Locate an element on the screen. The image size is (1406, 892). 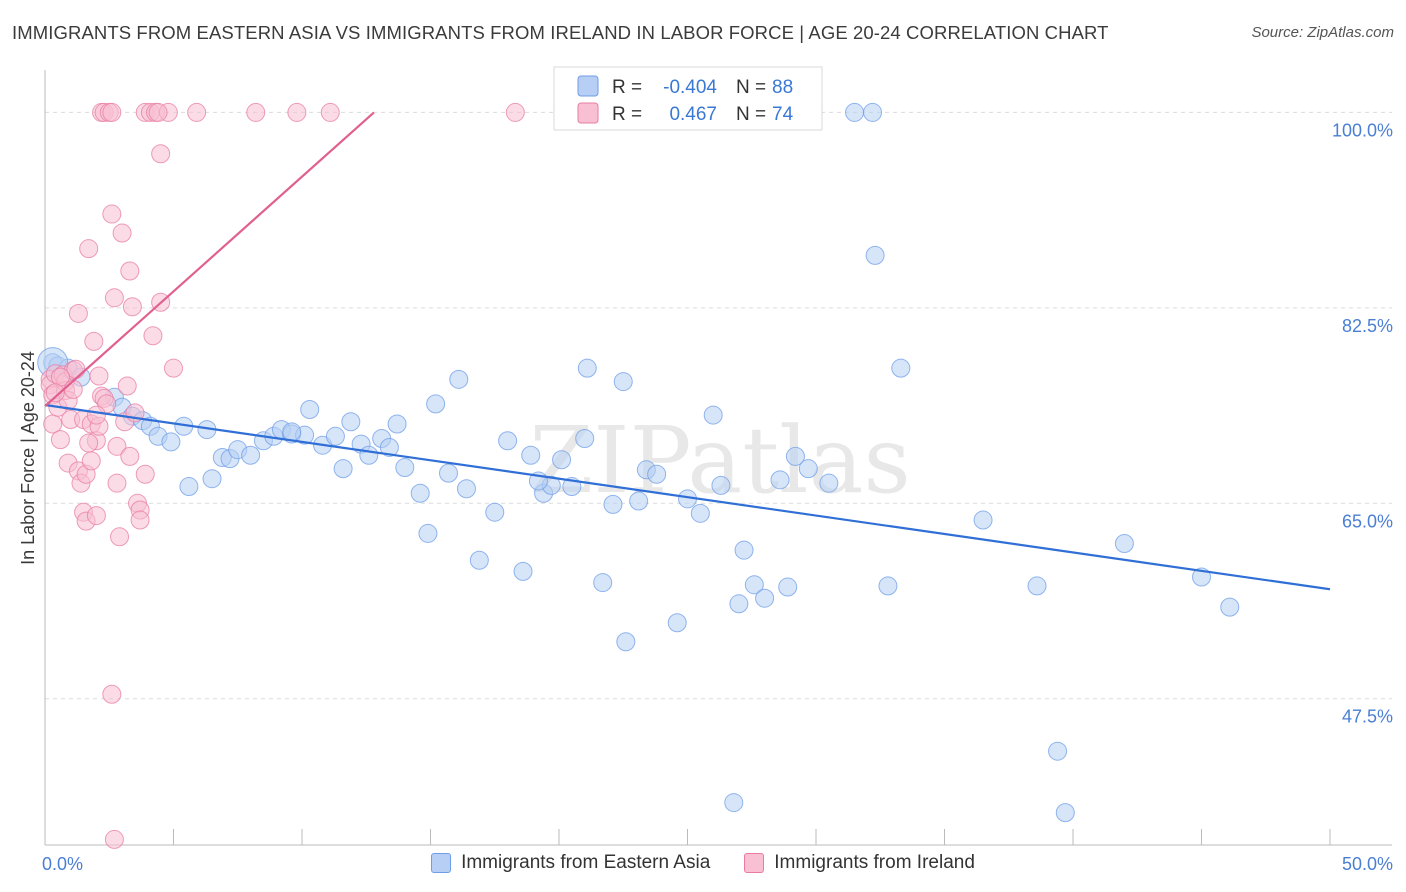
x-tick-label-max: 50.0% is located at coordinates (1367, 864).